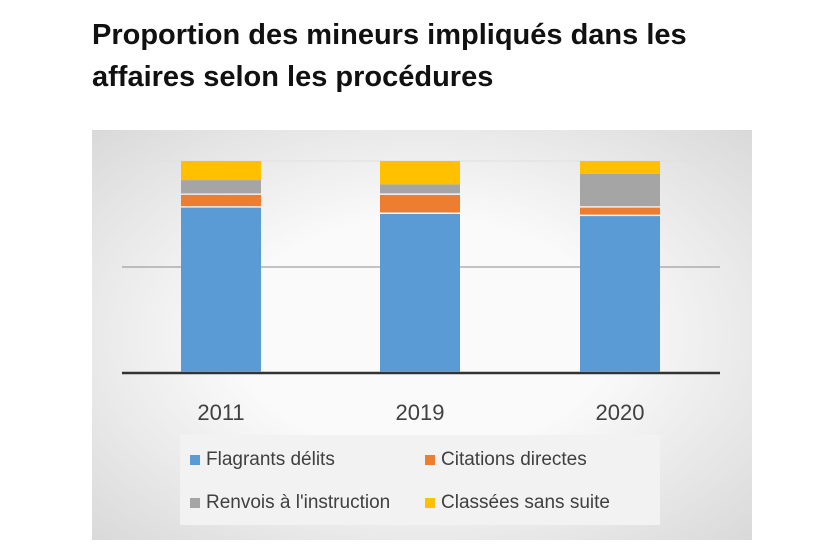  Describe the element at coordinates (298, 502) in the screenshot. I see `legend-label: Renvois à l'instruction` at that location.